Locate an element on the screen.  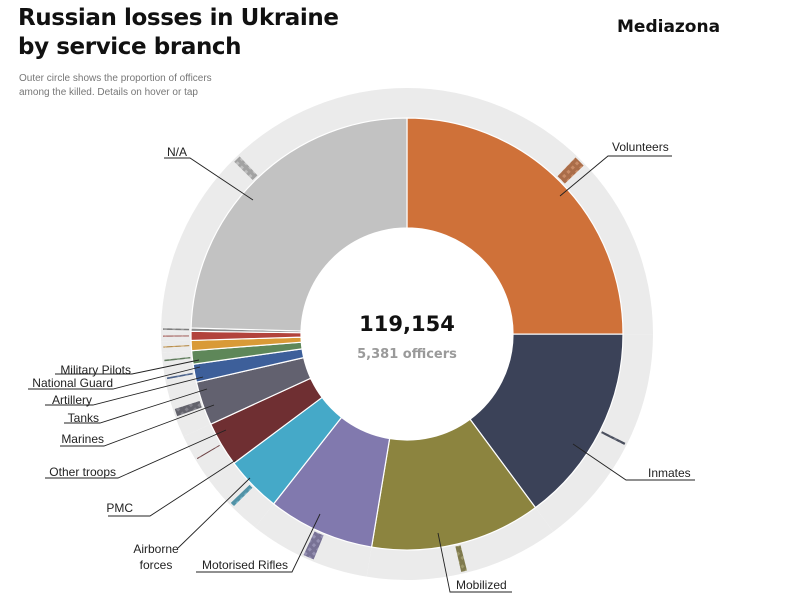
officer-band-pattern-military-pilots is located at coordinates (176, 329).